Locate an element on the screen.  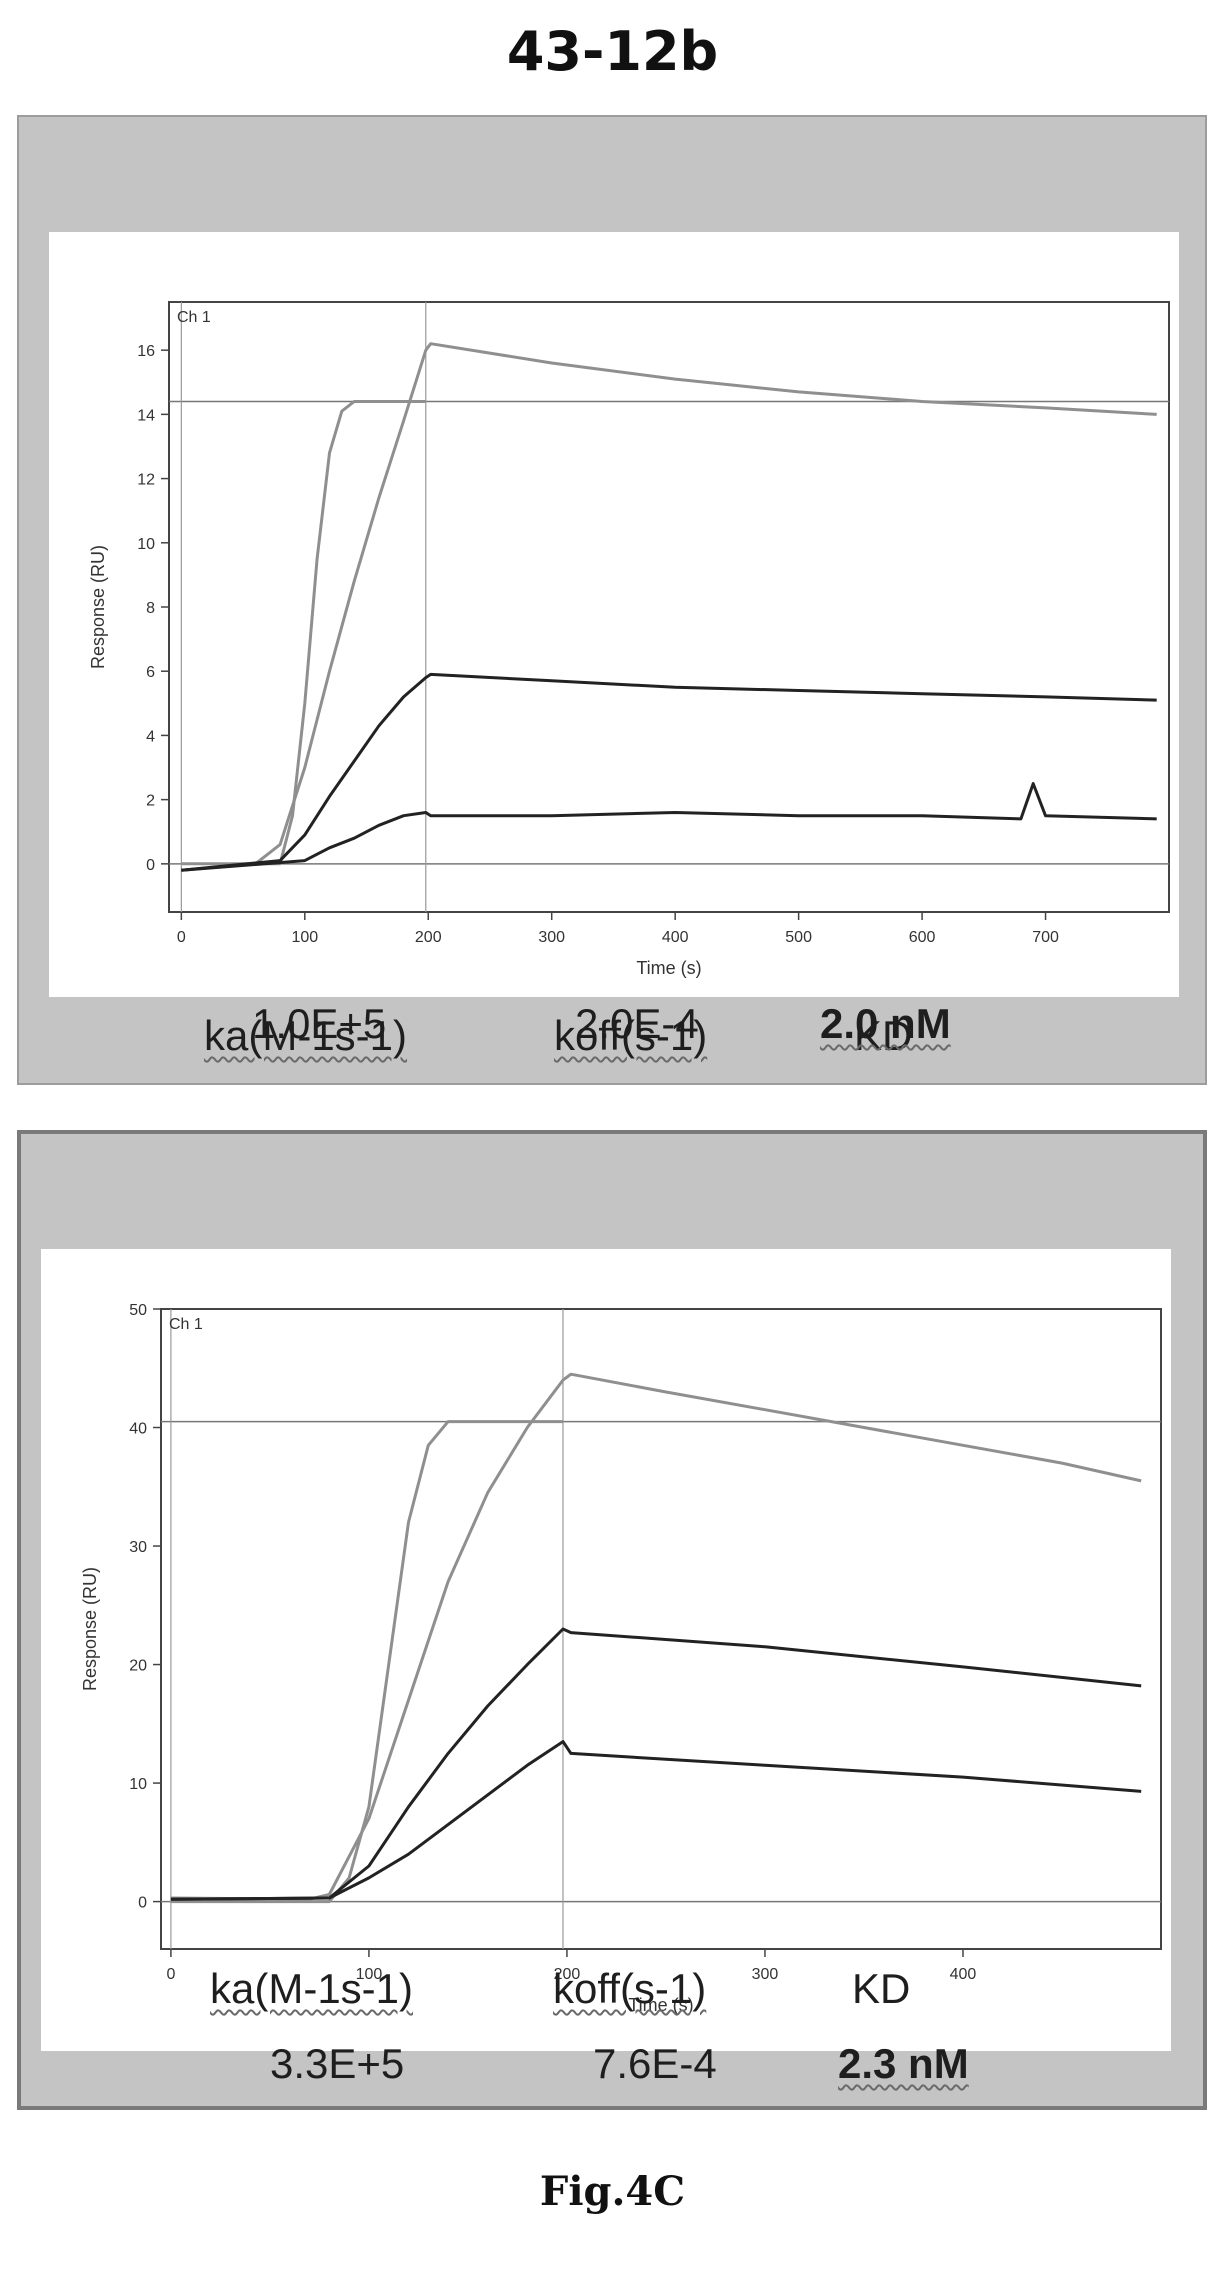
x-tick-label-2-1: 100 is located at coordinates (369, 1974).